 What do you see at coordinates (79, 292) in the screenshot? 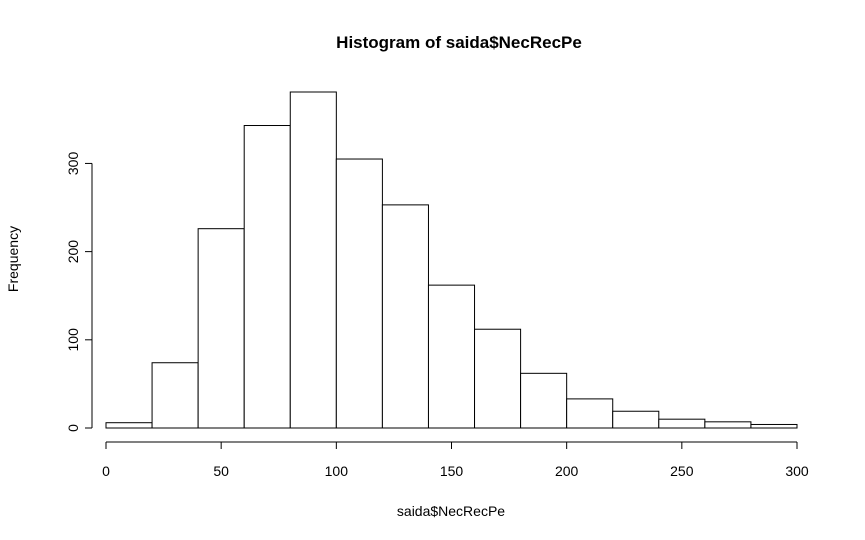
I see `y-axis: 0 100 200 300` at bounding box center [79, 292].